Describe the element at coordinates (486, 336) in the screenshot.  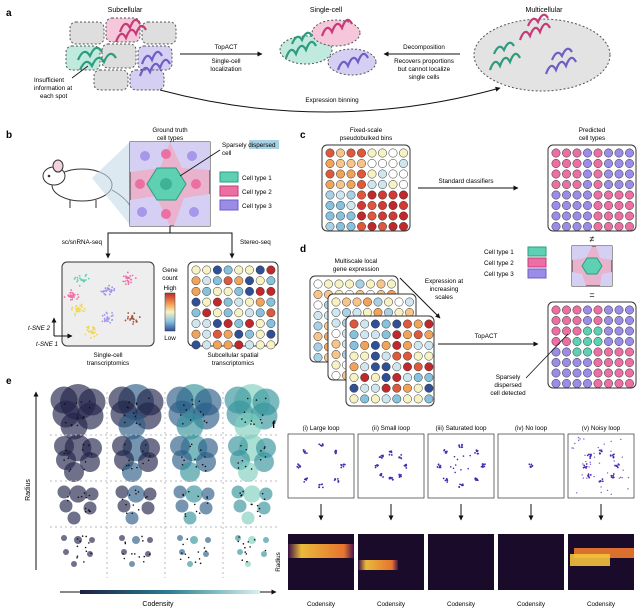
I see `label-topact-d: TopACT` at that location.